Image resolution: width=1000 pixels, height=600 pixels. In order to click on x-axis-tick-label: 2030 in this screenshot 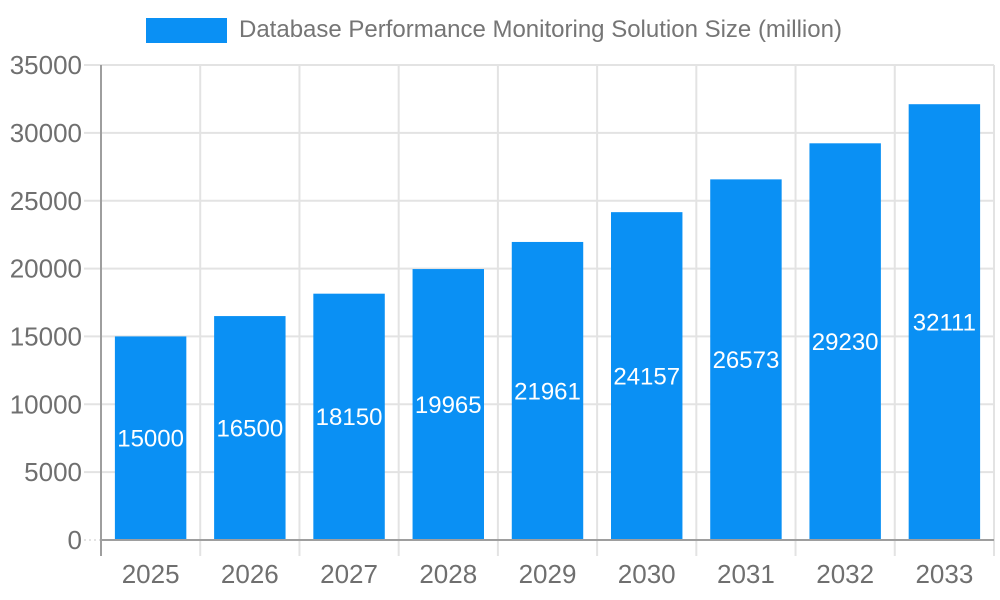, I will do `click(647, 574)`.